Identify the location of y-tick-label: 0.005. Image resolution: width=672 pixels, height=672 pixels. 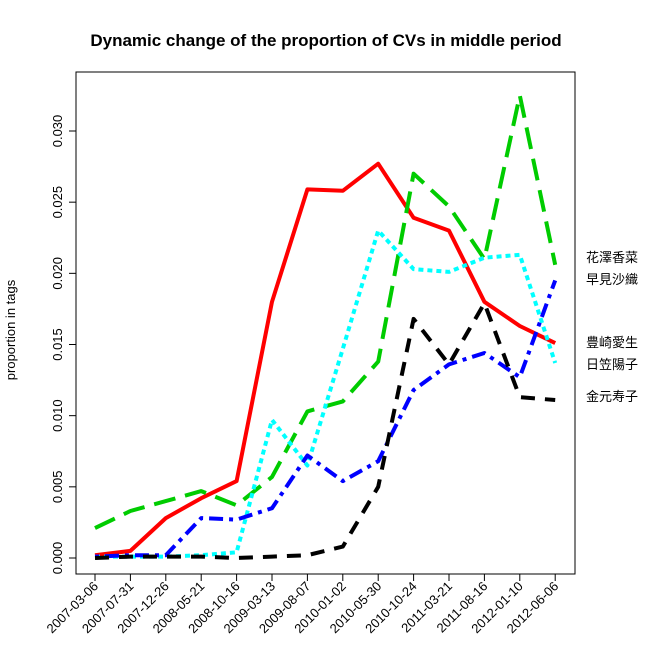
(57, 487).